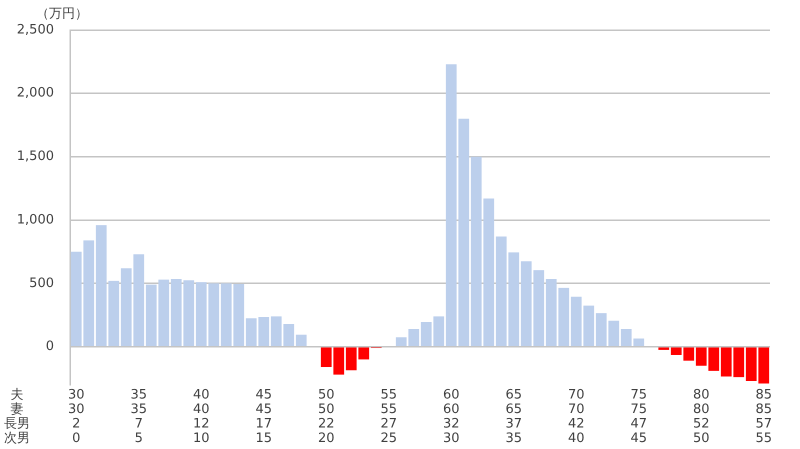 The image size is (800, 449). What do you see at coordinates (701, 416) in the screenshot?
I see `x-tick-label: 80 80 52 50` at bounding box center [701, 416].